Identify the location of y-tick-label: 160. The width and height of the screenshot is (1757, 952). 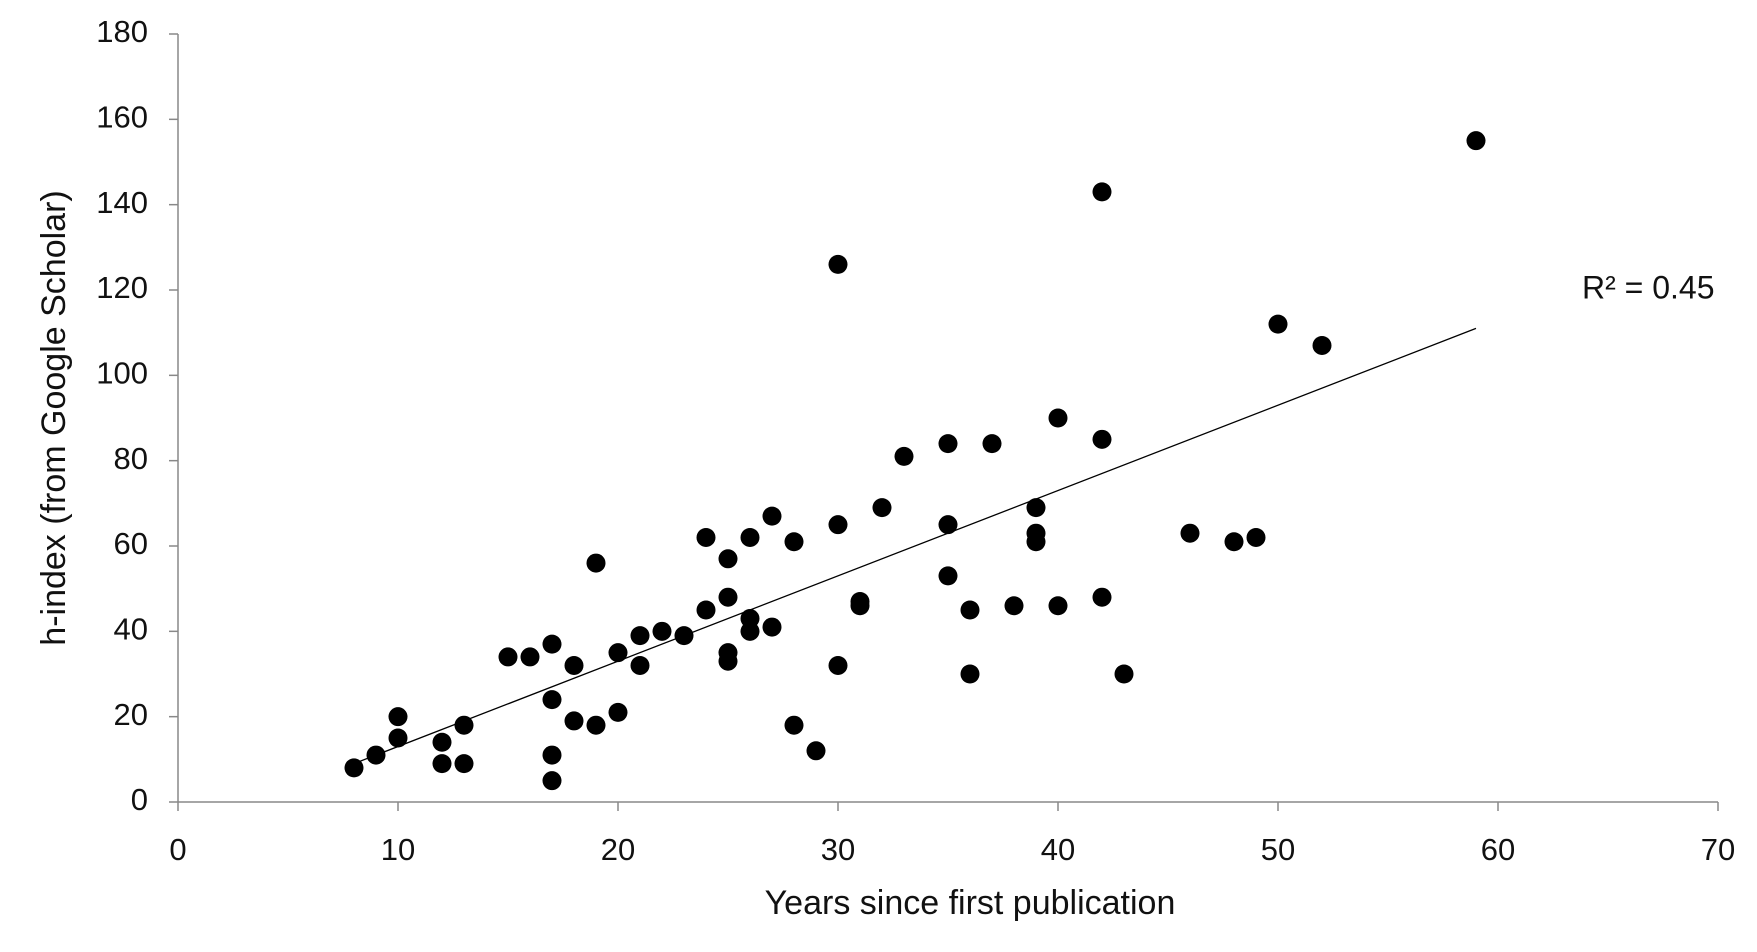
(122, 117).